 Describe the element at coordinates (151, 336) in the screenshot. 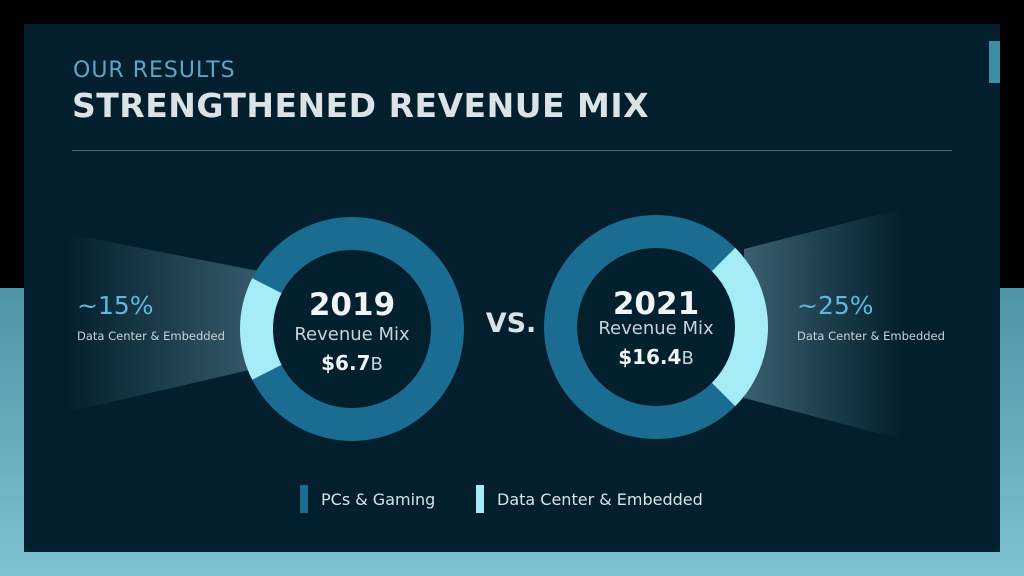

I see `callout-2019-label: Data Center & Embedded` at that location.